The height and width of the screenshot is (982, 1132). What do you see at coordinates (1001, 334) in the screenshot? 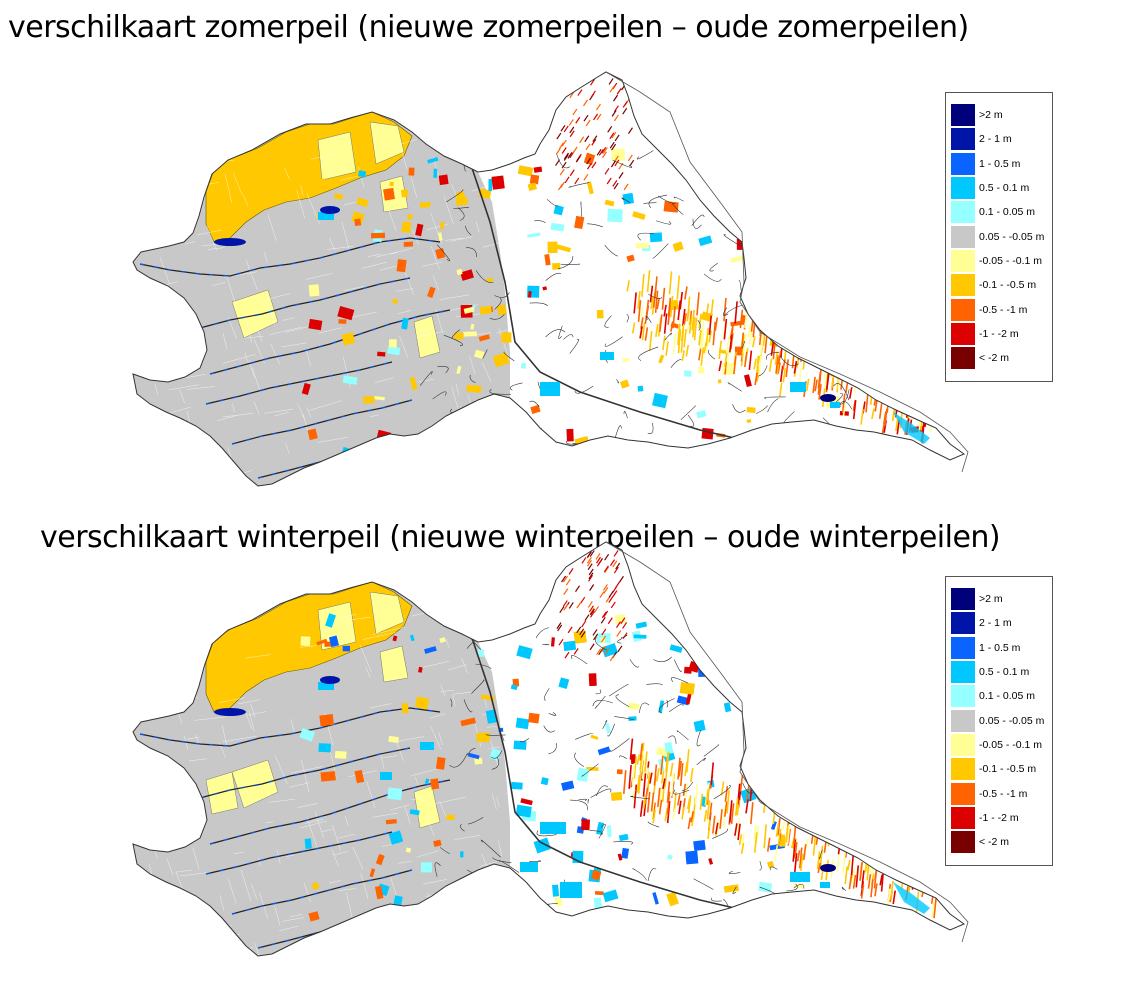
I see `legend-item: -1 - -2 m` at bounding box center [1001, 334].